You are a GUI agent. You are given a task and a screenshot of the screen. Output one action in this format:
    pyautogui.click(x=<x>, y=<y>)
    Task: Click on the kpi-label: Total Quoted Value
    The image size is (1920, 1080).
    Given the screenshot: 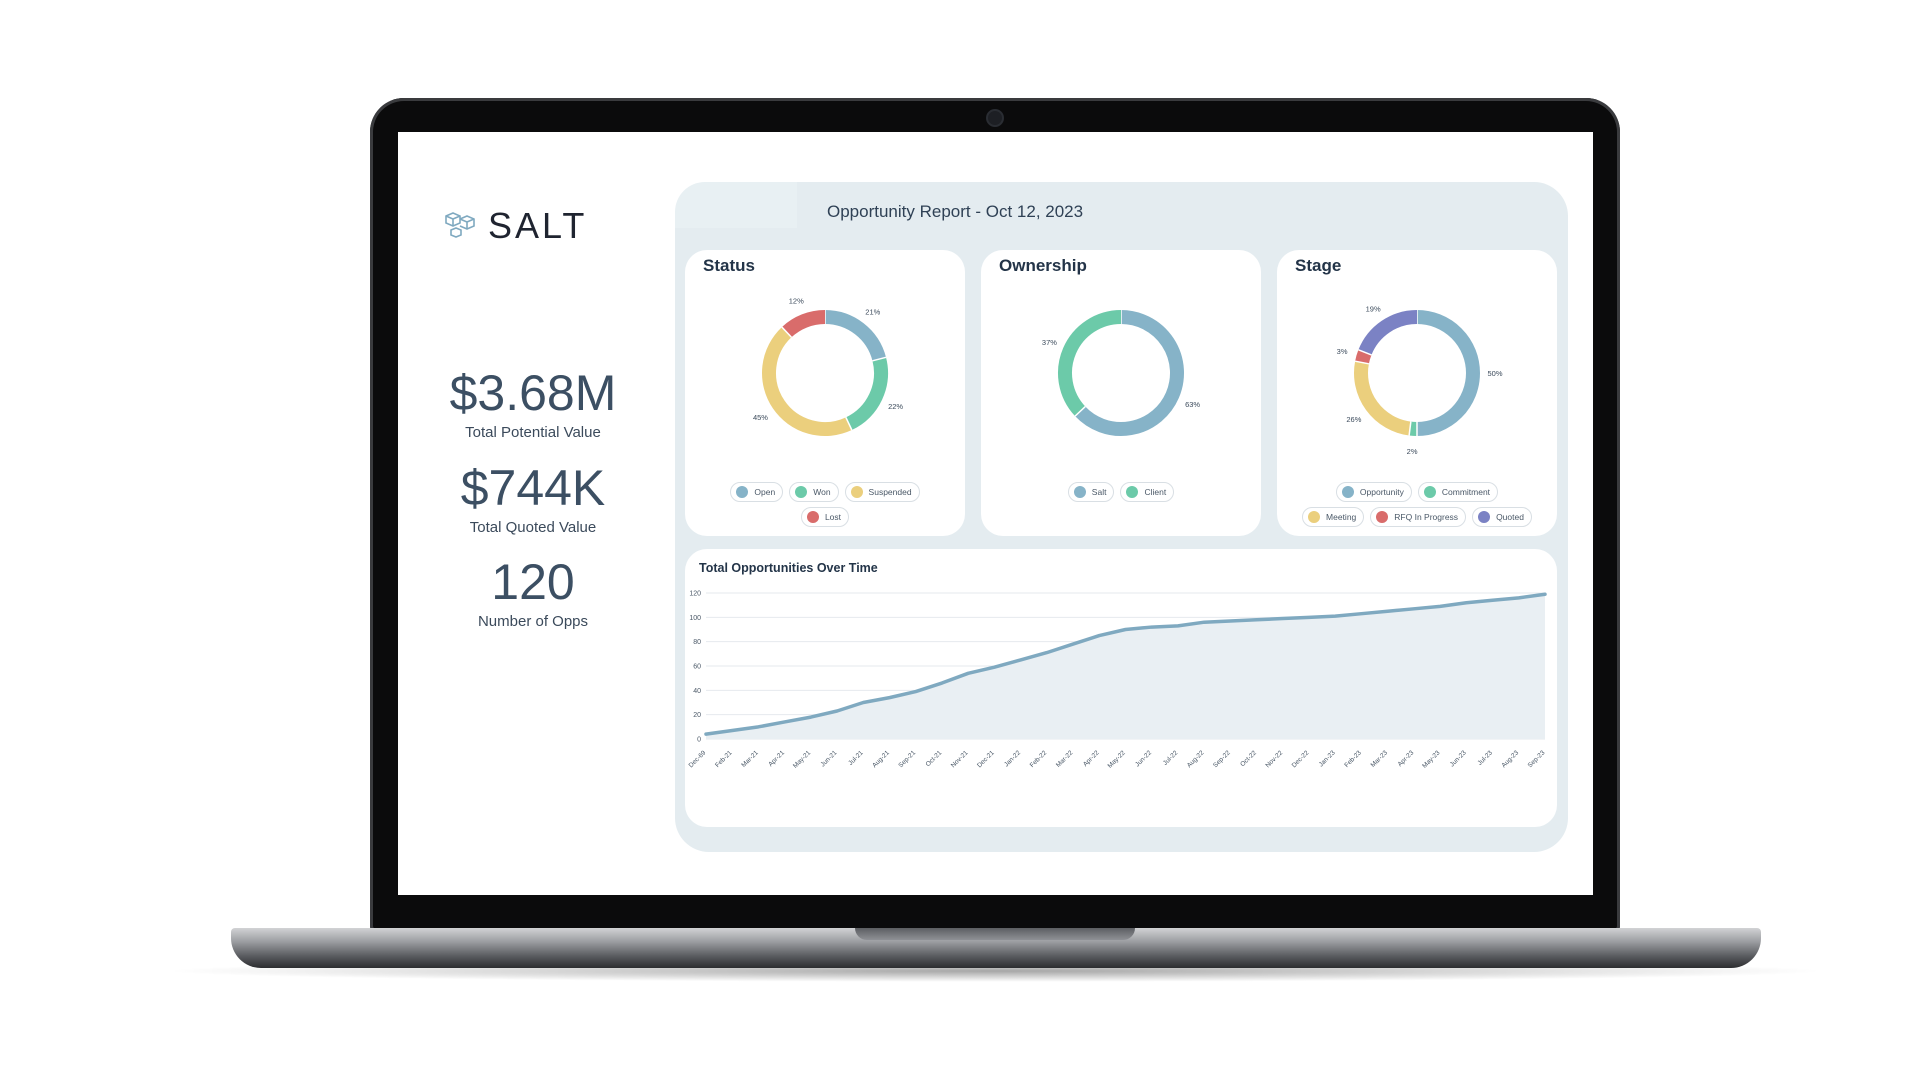 What is the action you would take?
    pyautogui.click(x=533, y=527)
    